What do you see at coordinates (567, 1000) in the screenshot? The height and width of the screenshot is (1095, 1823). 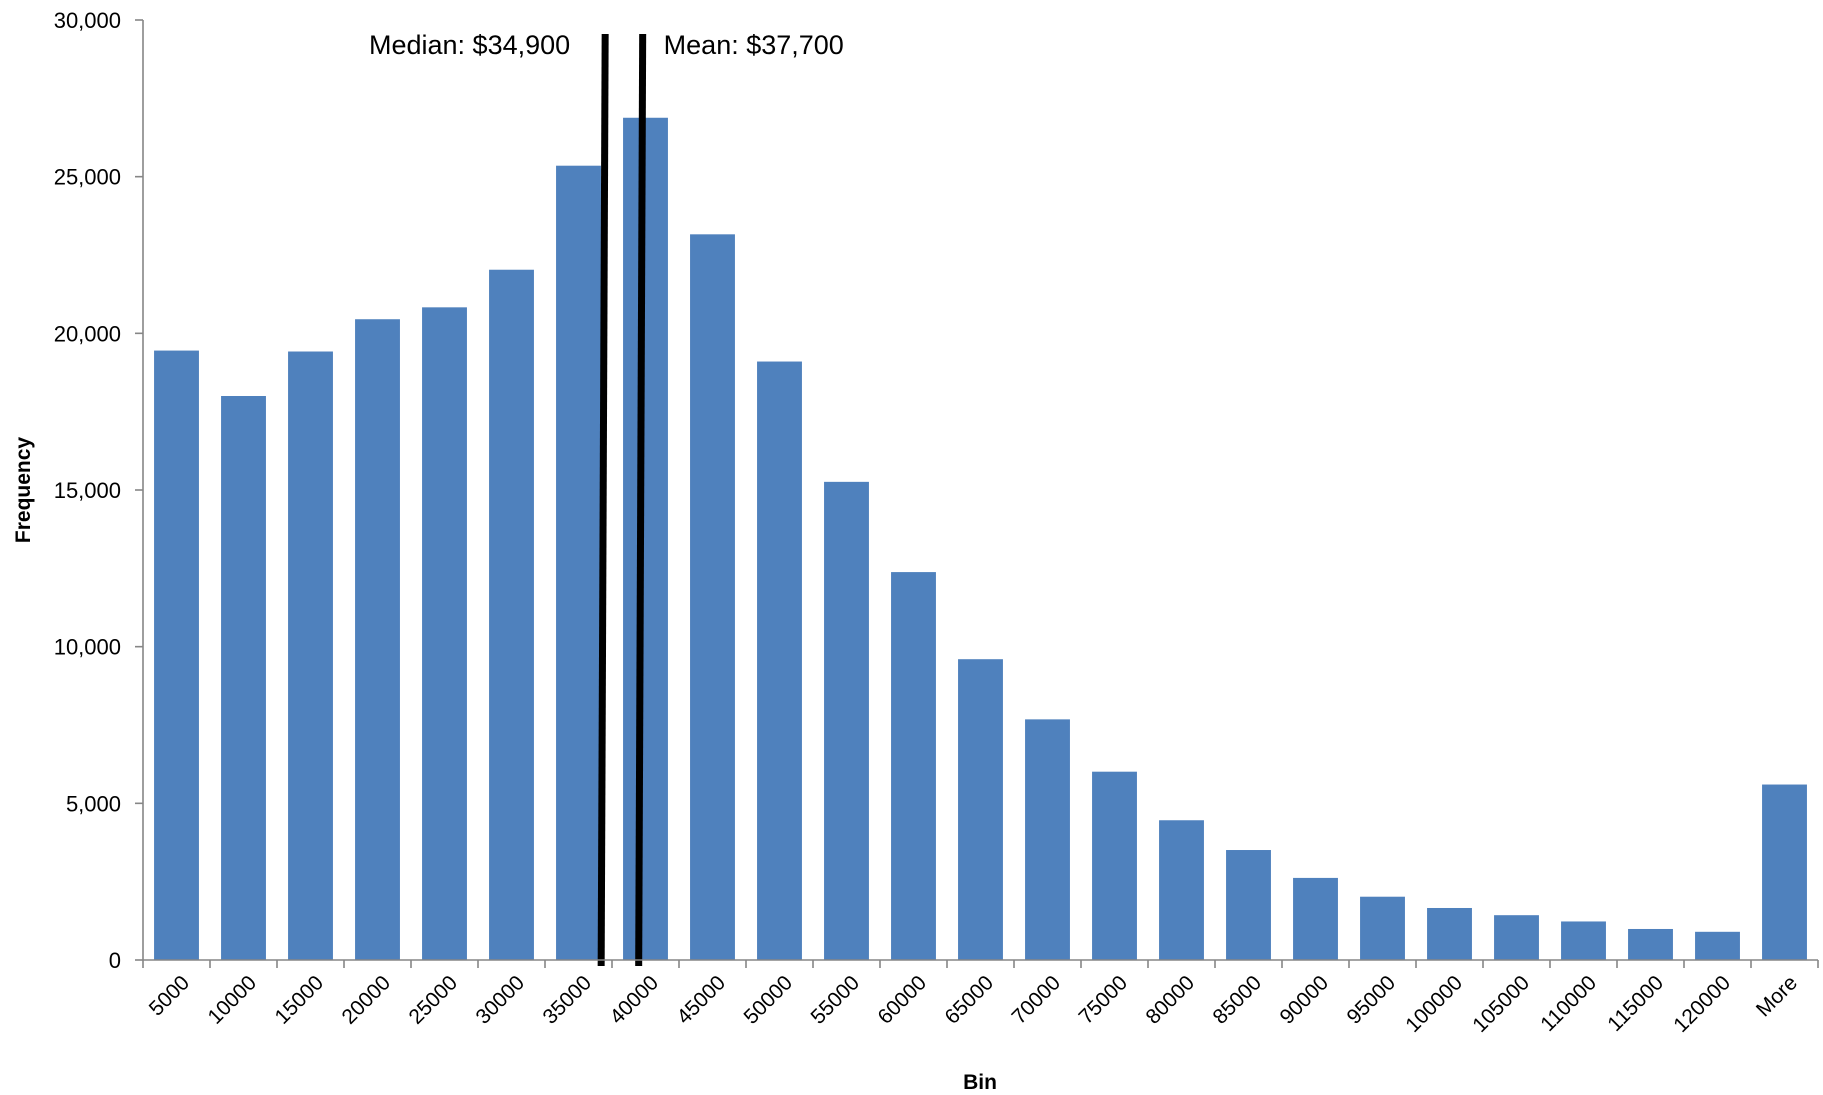 I see `x-tick-label: 35000` at bounding box center [567, 1000].